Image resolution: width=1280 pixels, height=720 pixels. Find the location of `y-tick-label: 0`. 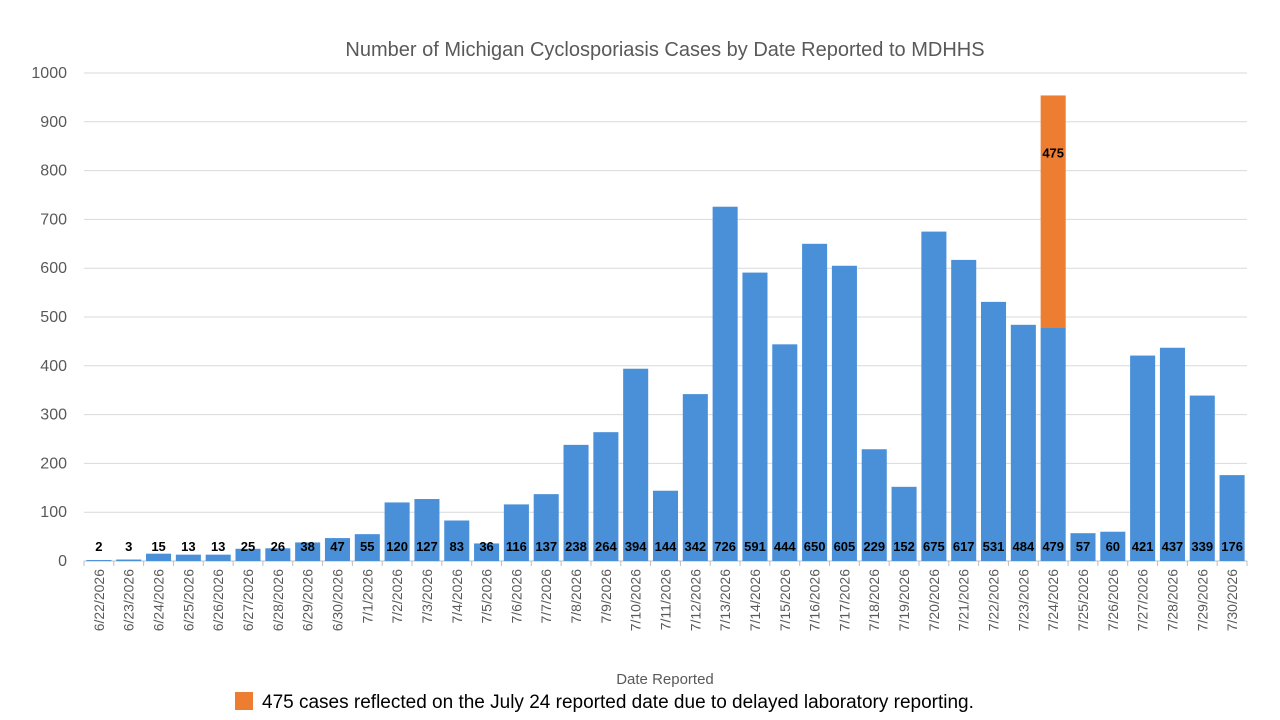

y-tick-label: 0 is located at coordinates (62, 561).